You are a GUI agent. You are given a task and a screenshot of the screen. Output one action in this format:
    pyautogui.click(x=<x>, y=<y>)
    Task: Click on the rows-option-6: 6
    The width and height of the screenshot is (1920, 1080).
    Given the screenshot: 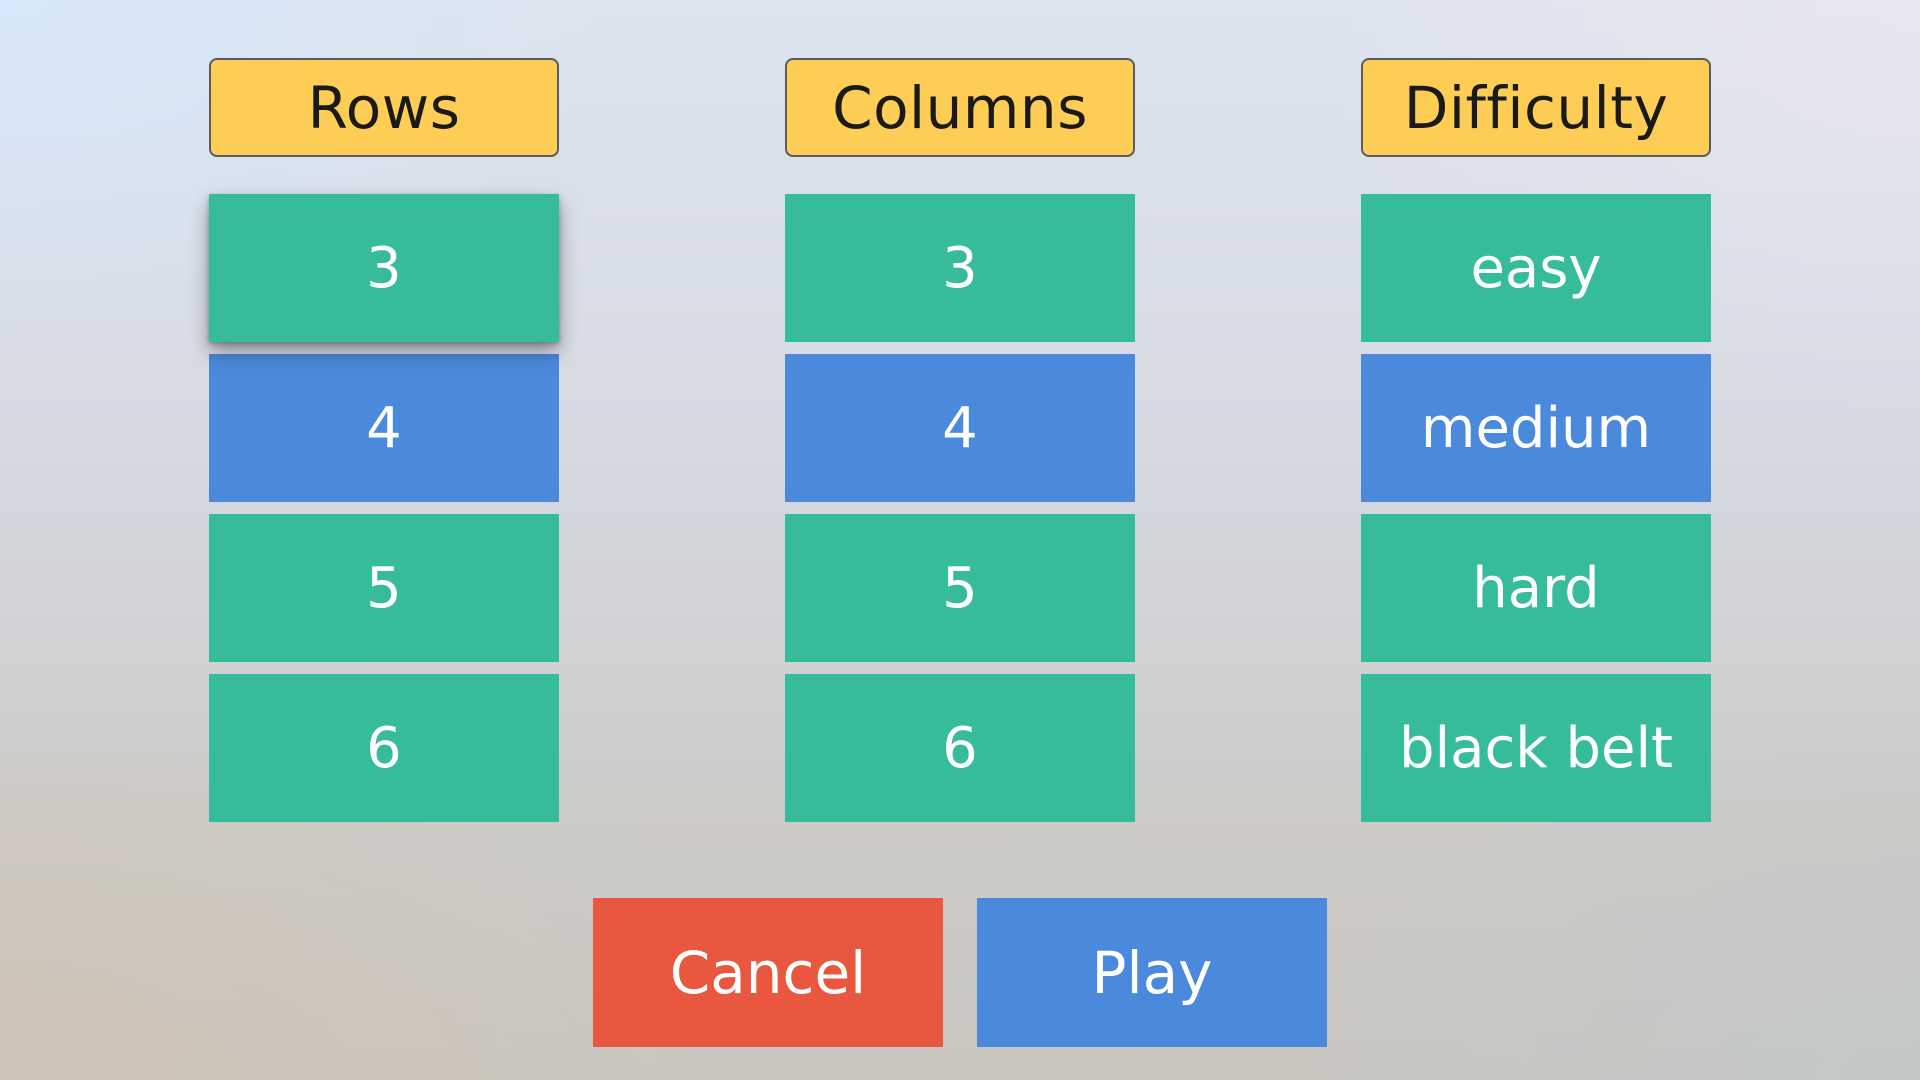 What is the action you would take?
    pyautogui.click(x=384, y=748)
    